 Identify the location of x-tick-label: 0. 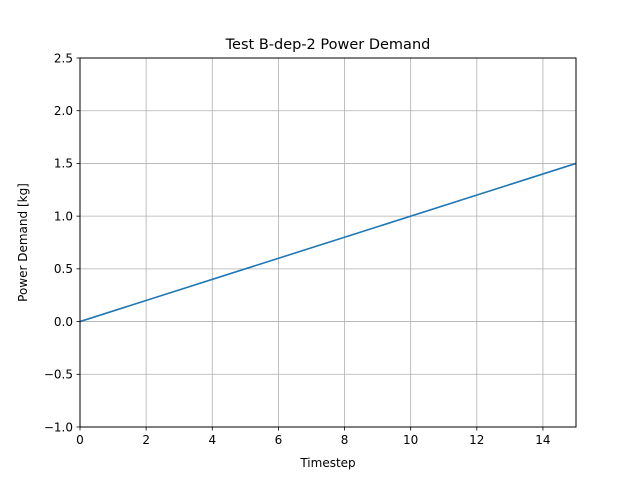
(80, 440).